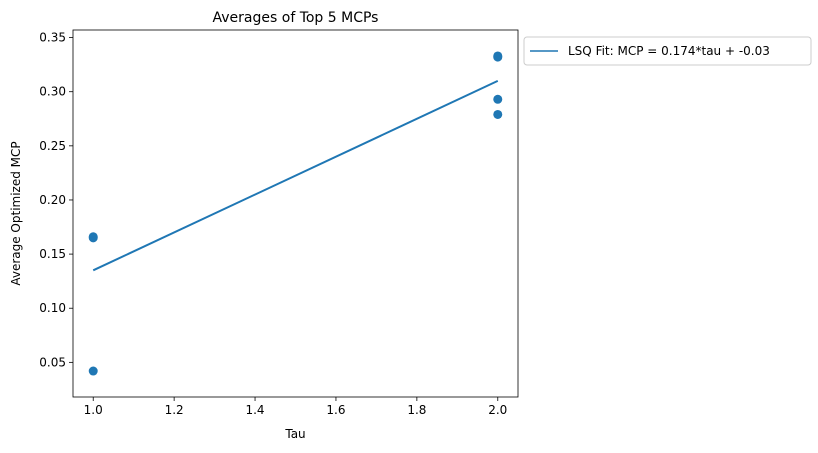  I want to click on x-tick-label: 1.8, so click(416, 410).